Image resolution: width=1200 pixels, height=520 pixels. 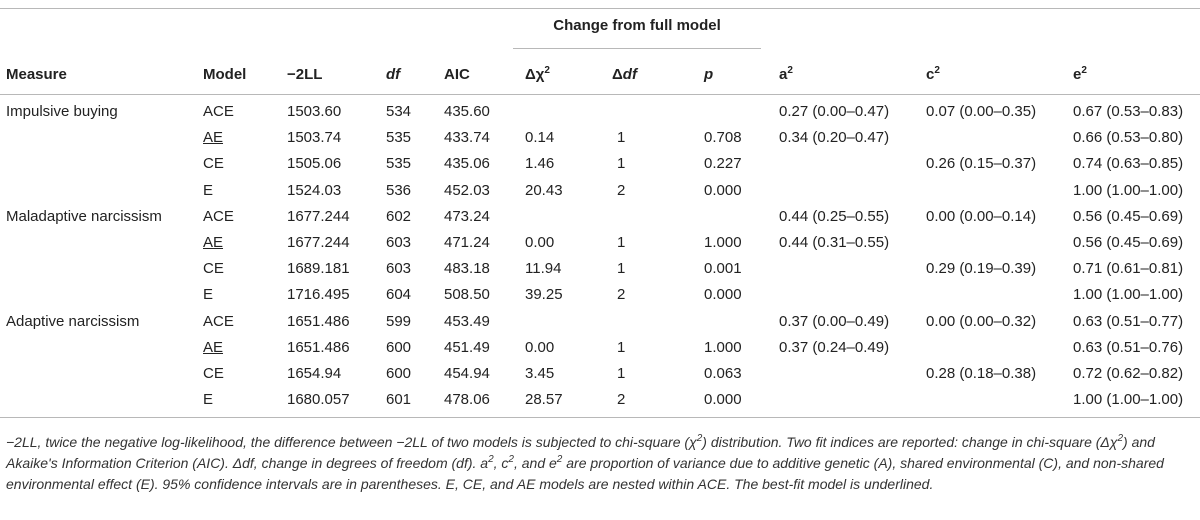 I want to click on header-p-text: p, so click(x=709, y=74).